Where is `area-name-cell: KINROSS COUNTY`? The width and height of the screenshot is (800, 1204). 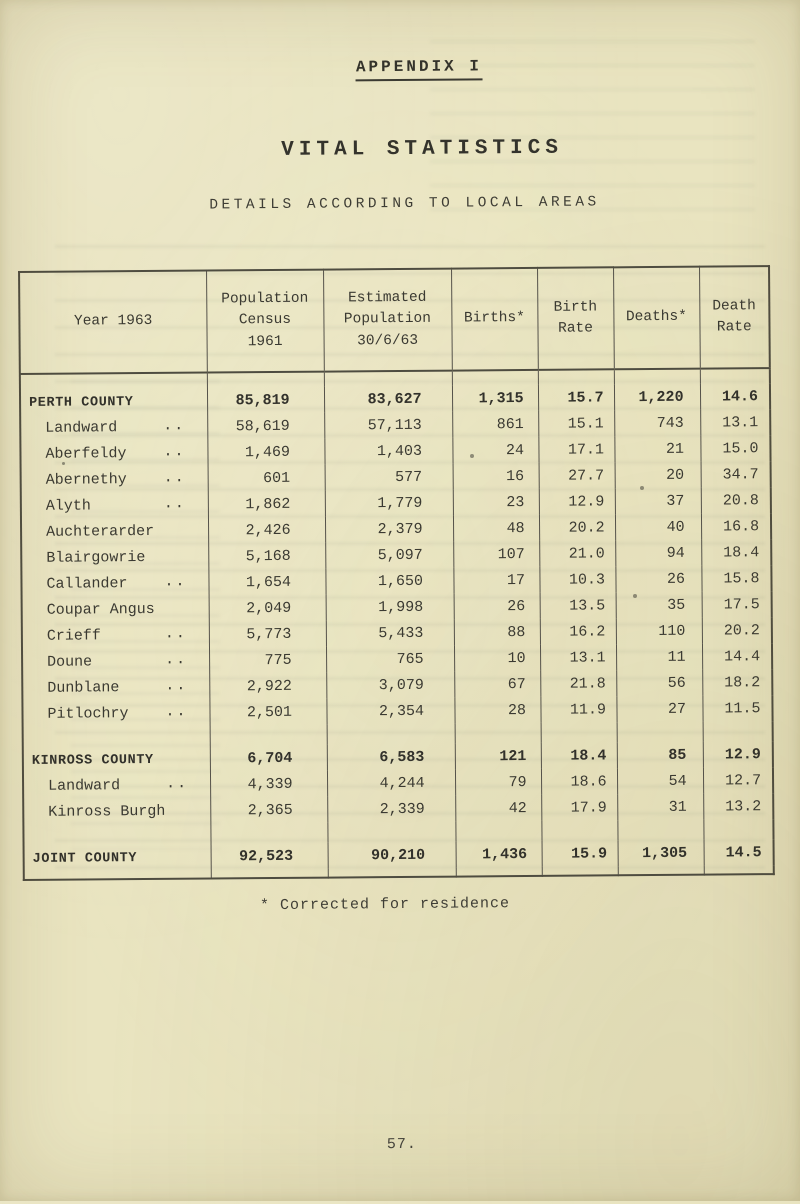
area-name-cell: KINROSS COUNTY is located at coordinates (116, 759).